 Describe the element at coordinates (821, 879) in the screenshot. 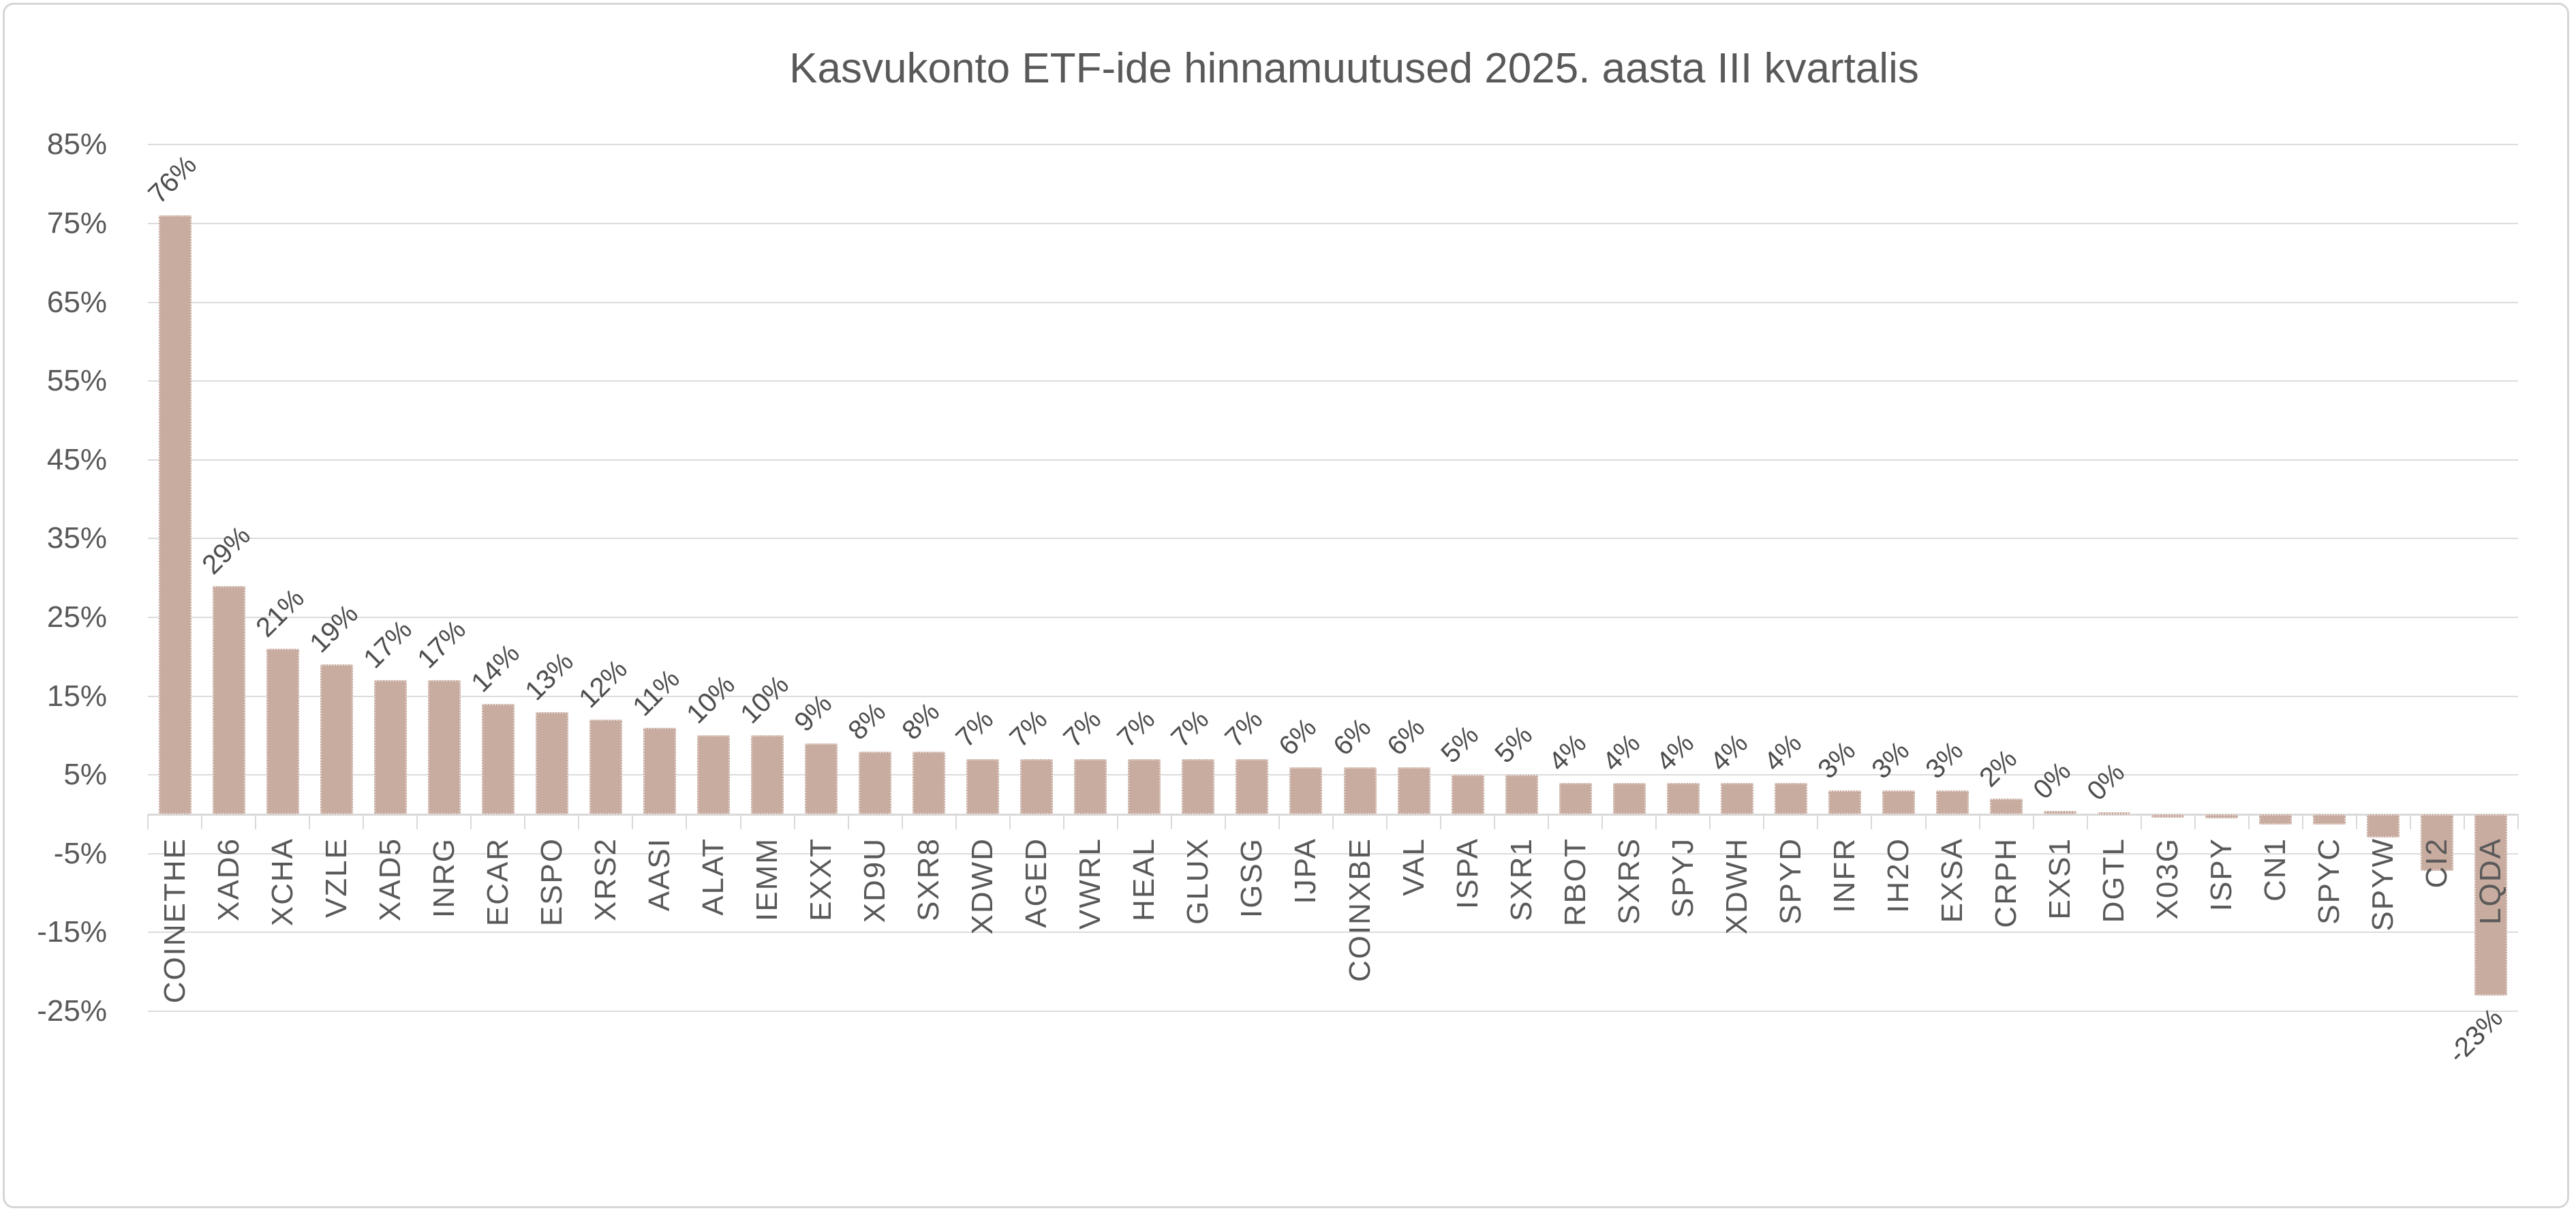

I see `category-label: EXXT` at that location.